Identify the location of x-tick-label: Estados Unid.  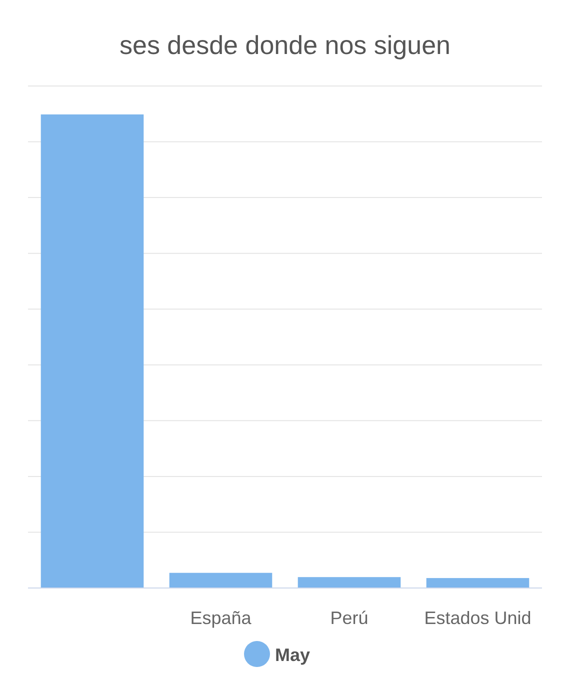
(478, 618).